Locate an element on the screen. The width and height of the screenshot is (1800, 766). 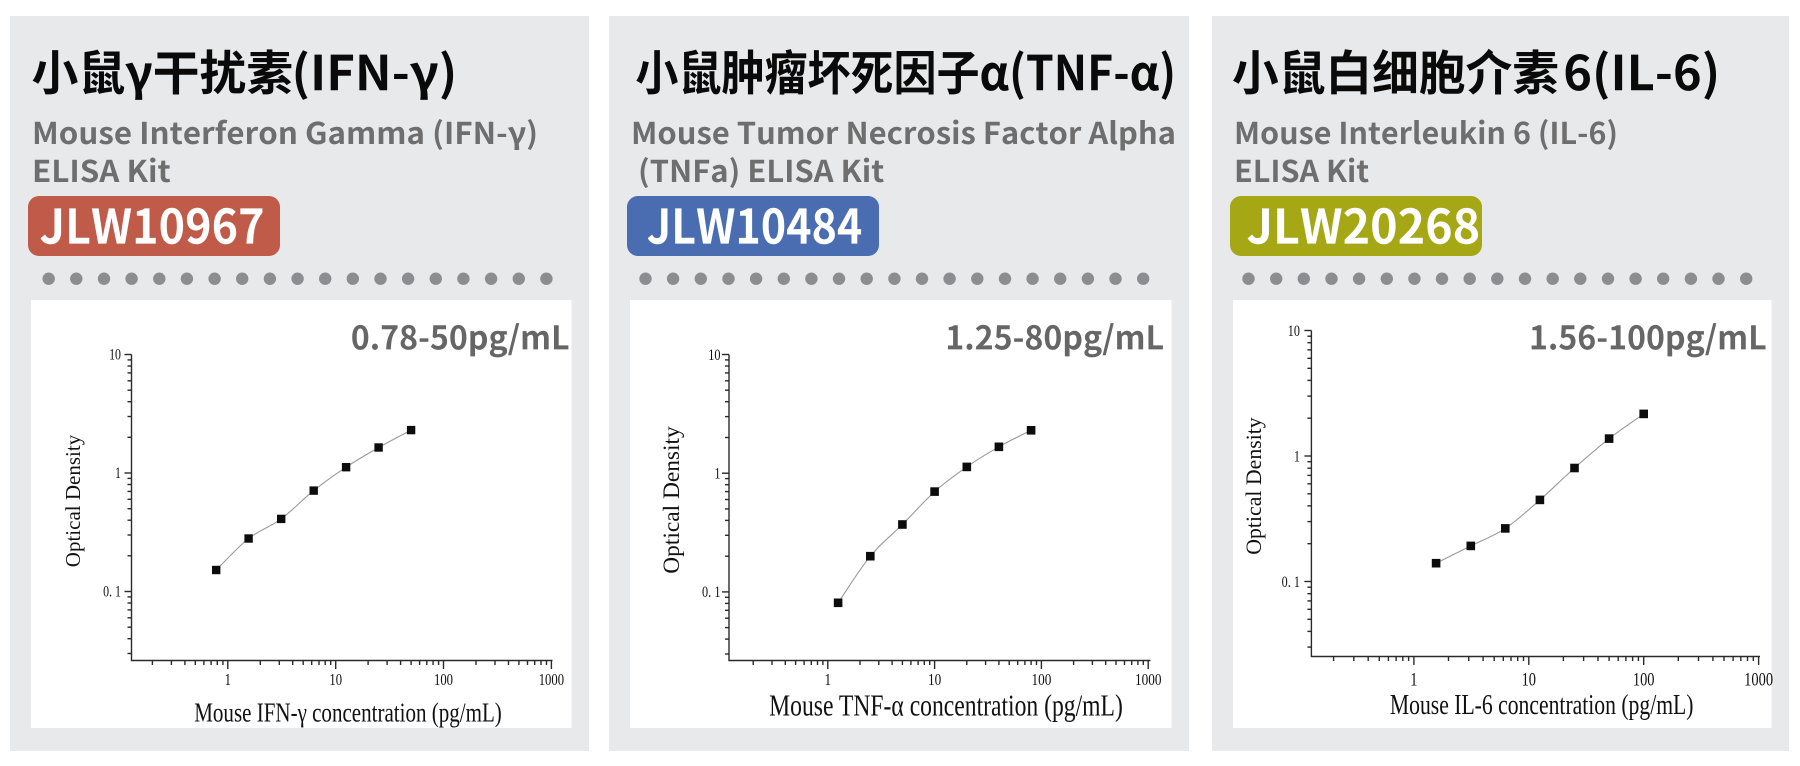
svg-text:Mouse IFN-γ concentration (pg/: Mouse IFN-γ concentration (pg/mL) is located at coordinates (348, 713).